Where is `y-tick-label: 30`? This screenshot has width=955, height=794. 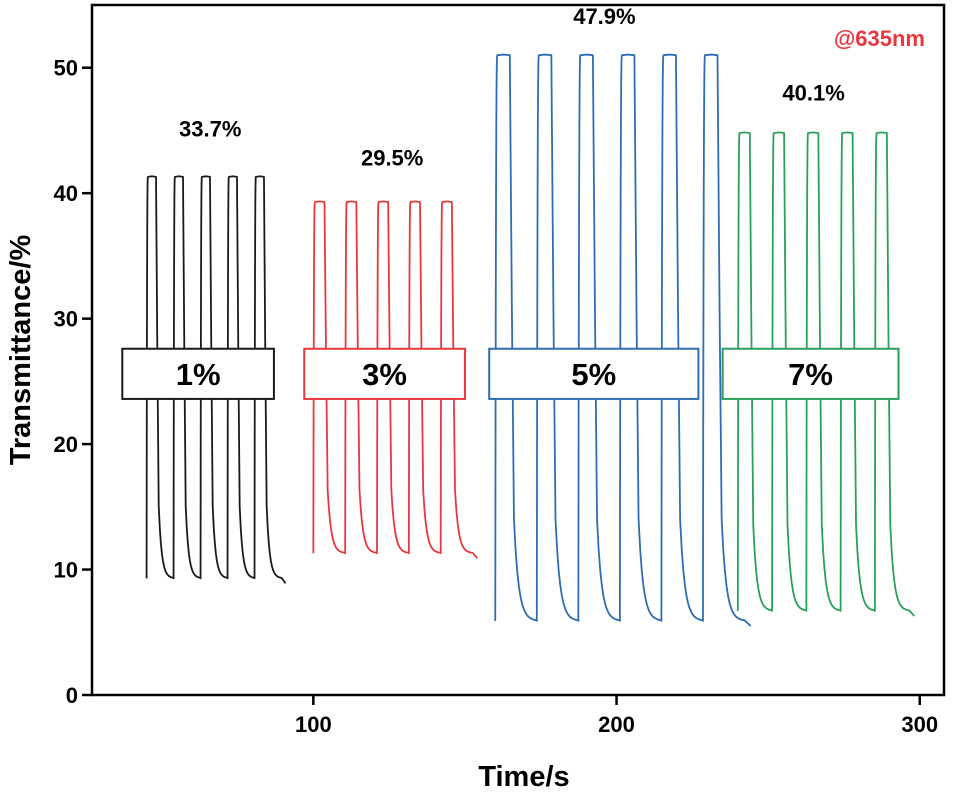
y-tick-label: 30 is located at coordinates (66, 319).